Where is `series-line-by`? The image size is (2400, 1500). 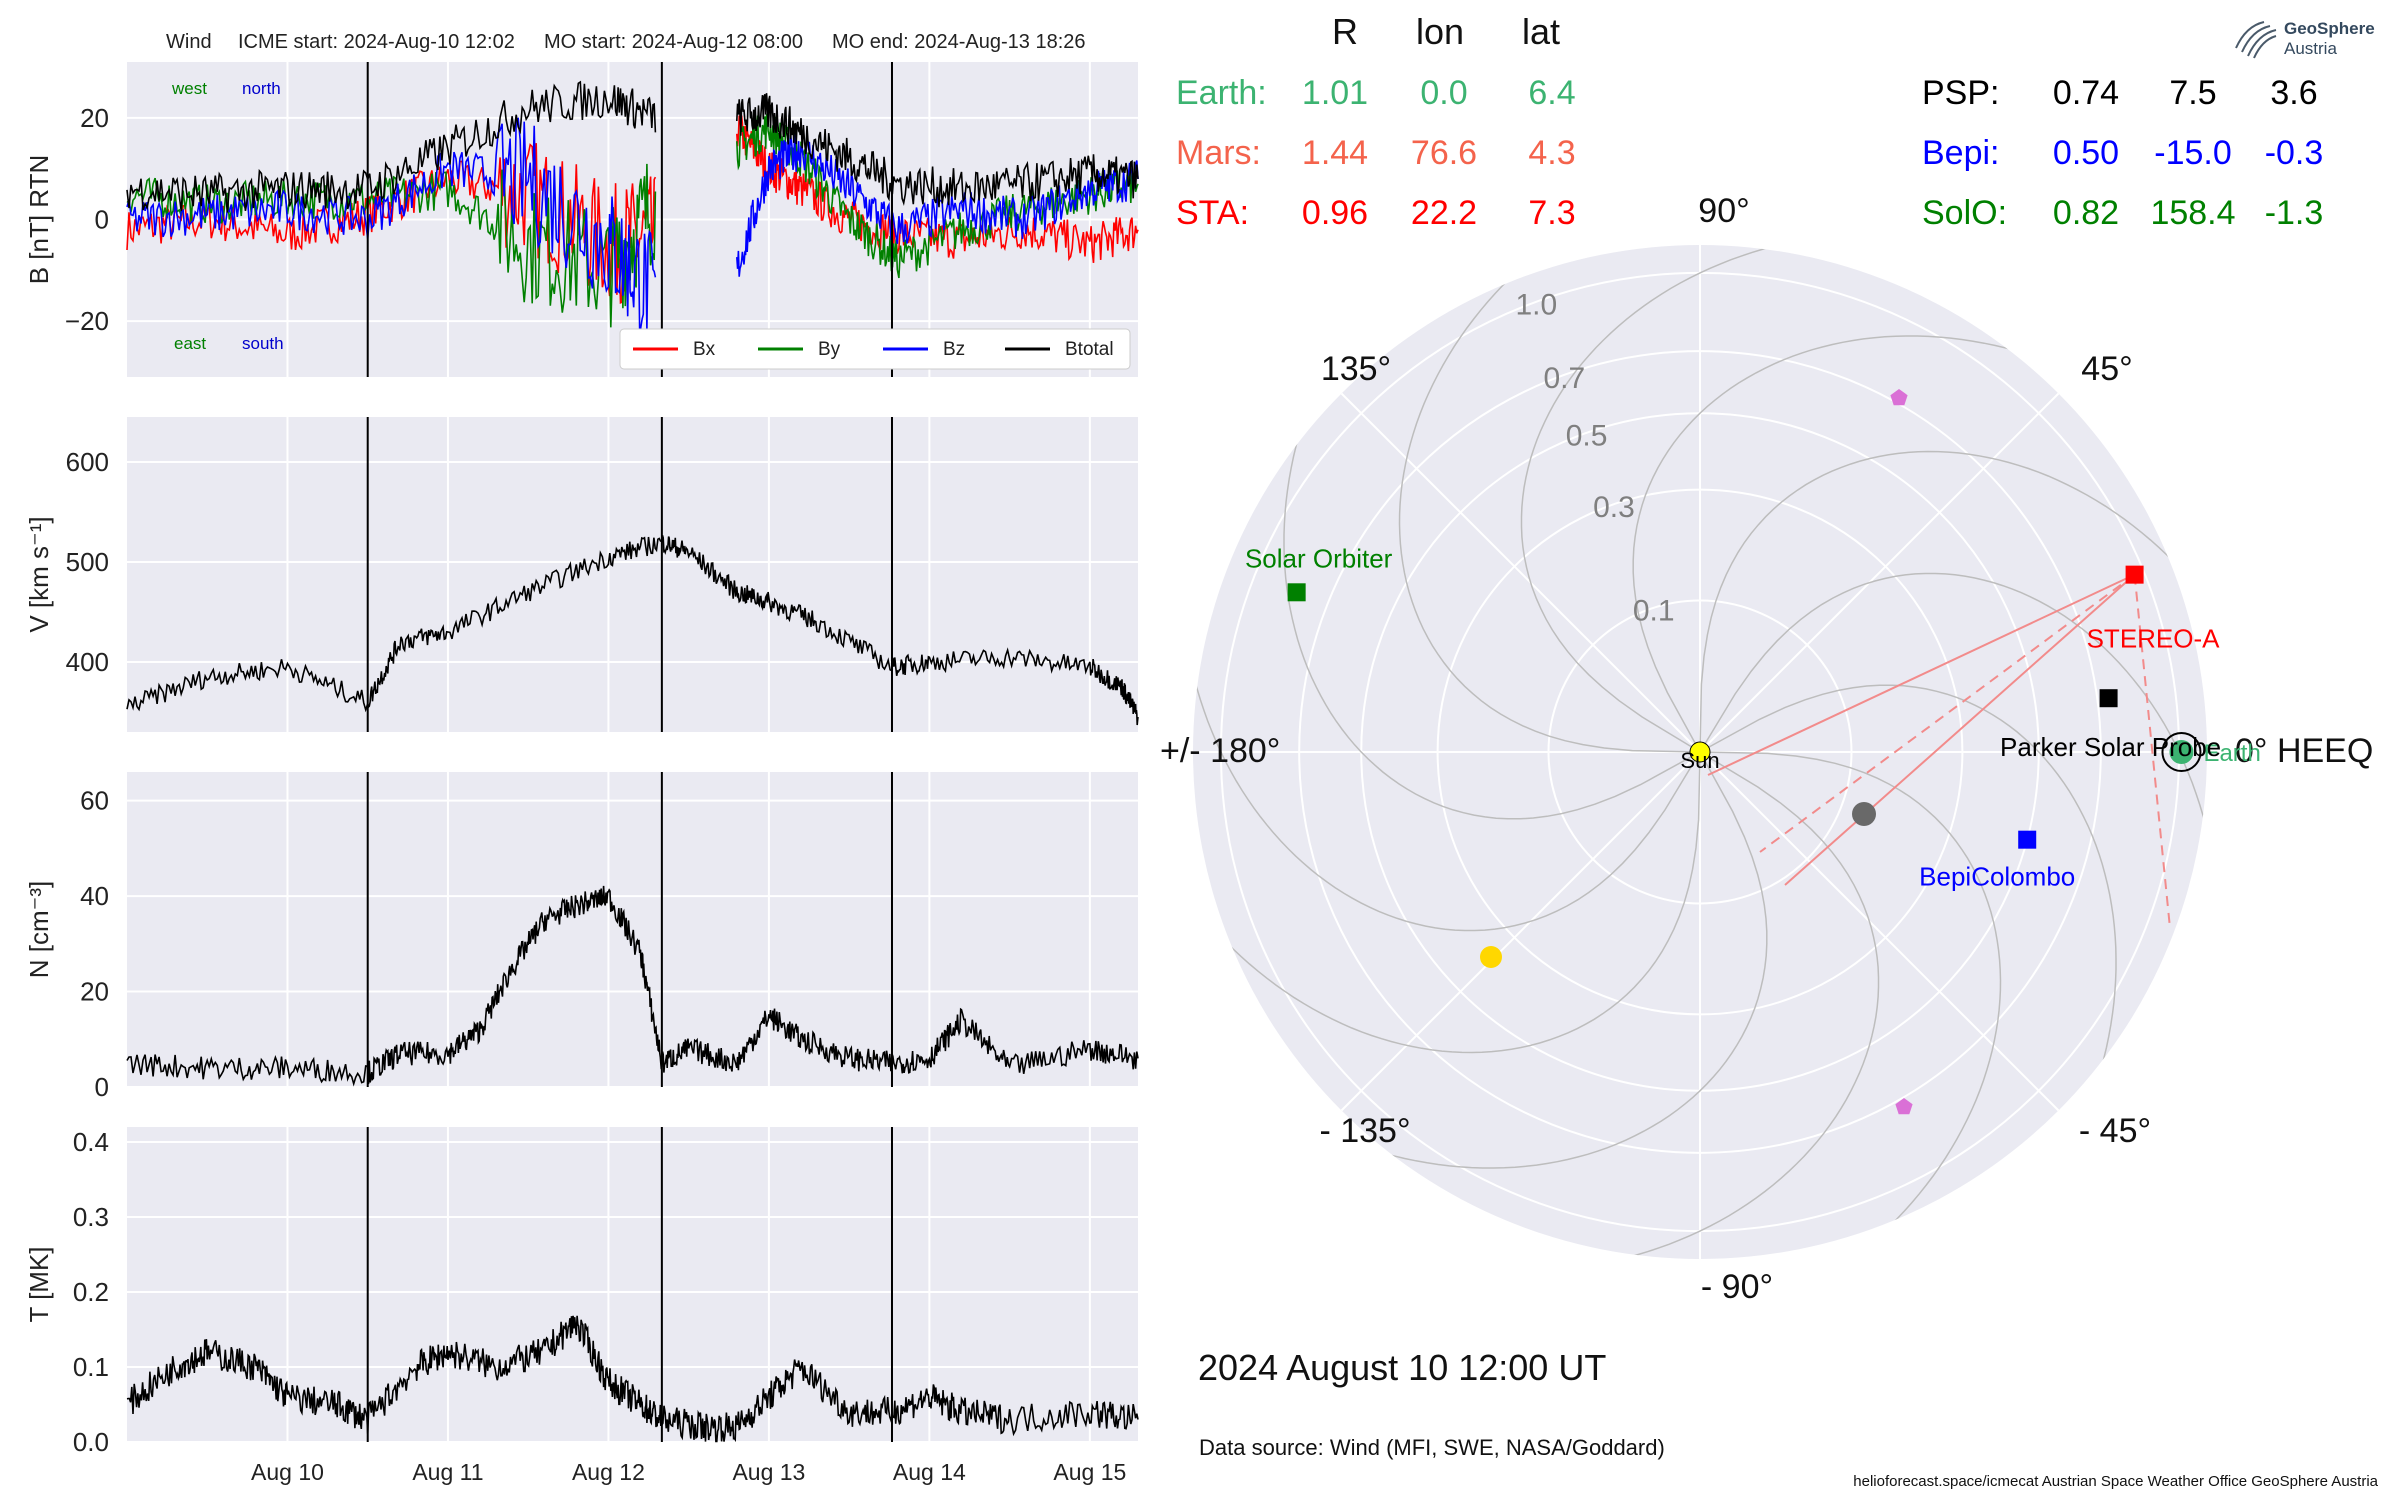
series-line-by is located at coordinates (937, 196).